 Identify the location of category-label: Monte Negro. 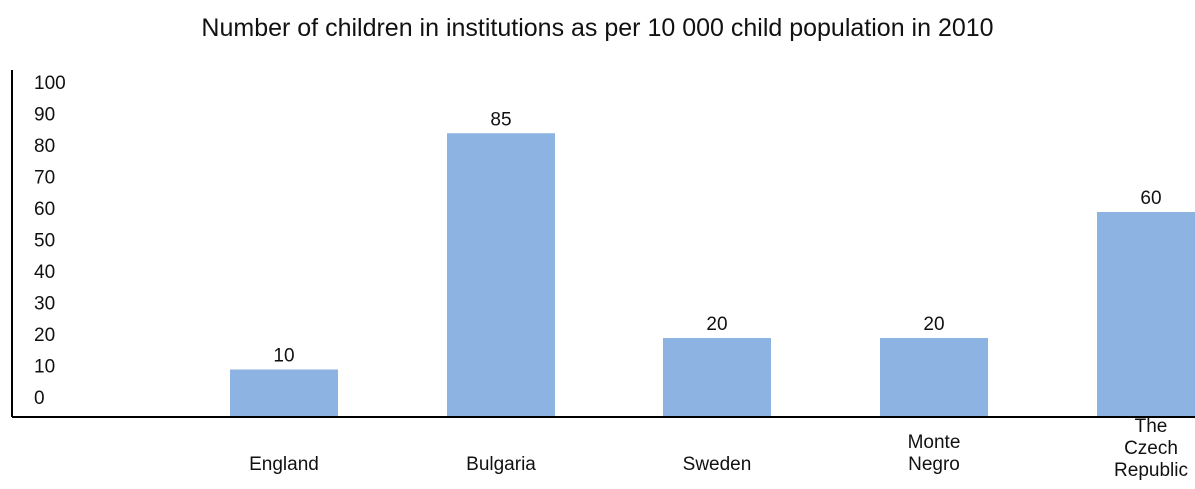
(934, 453).